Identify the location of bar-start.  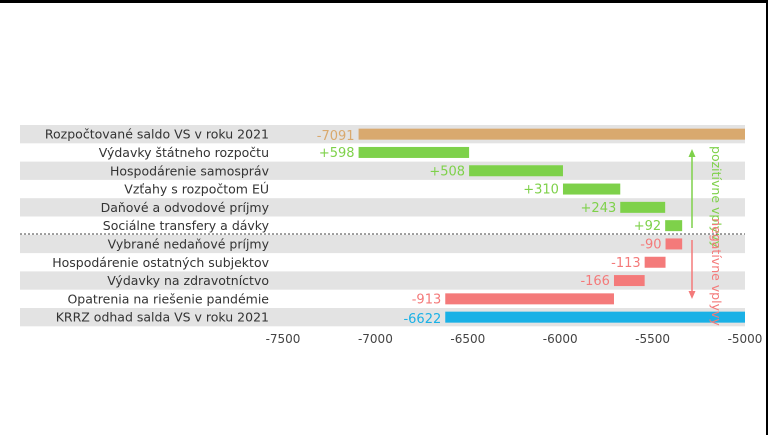
(551, 134).